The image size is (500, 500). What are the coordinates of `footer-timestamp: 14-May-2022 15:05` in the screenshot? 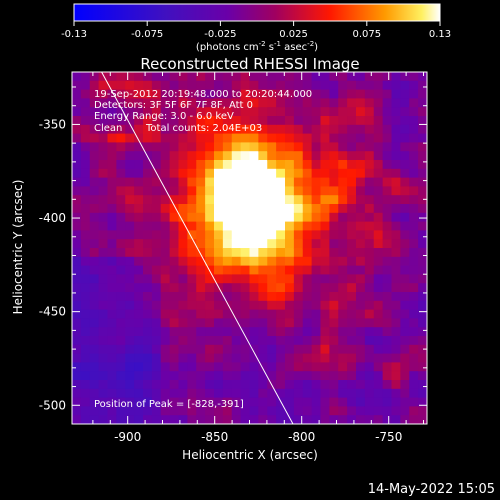 It's located at (431, 489).